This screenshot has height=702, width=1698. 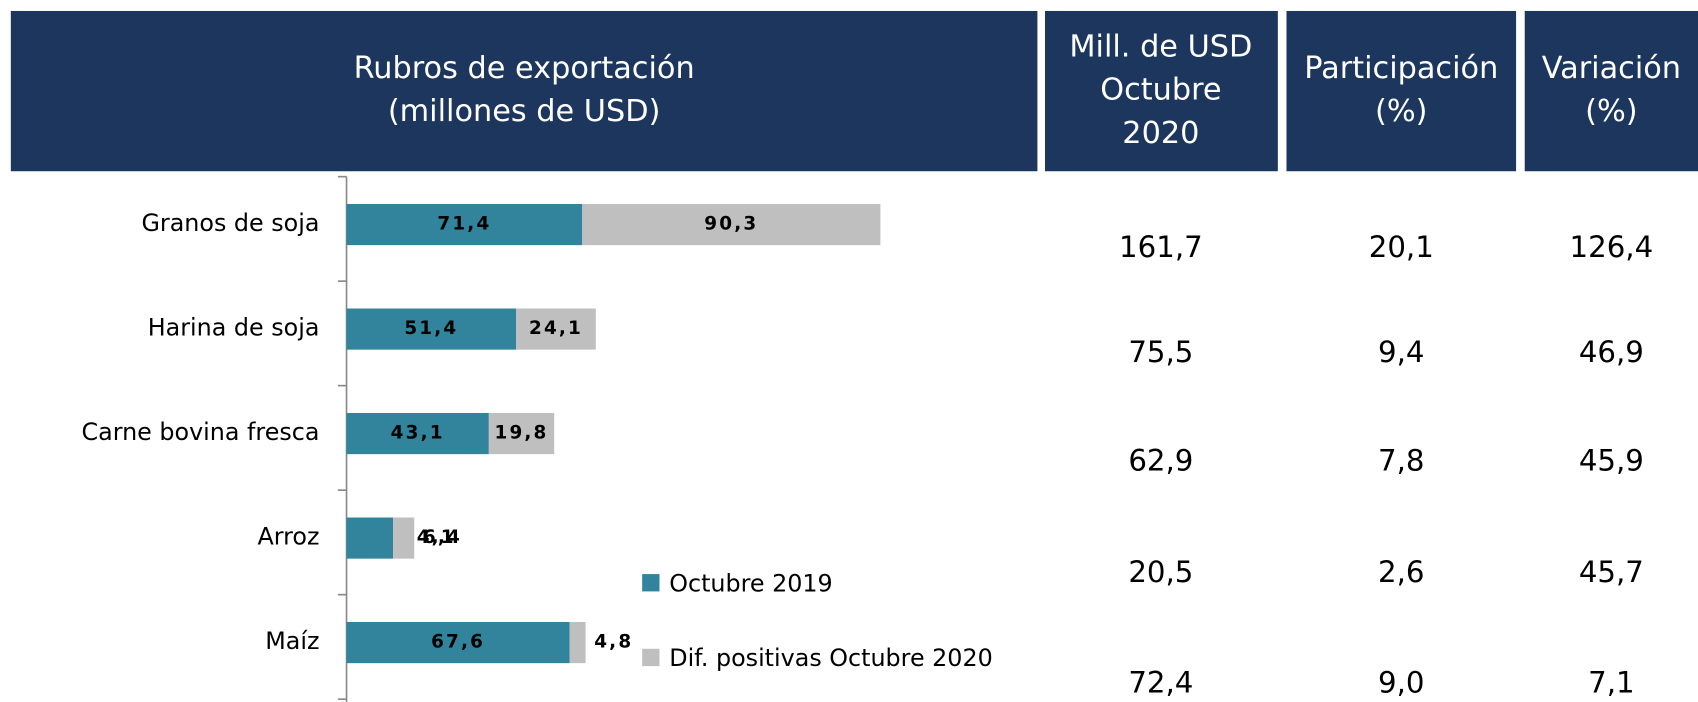 I want to click on table-cell: 9,0, so click(x=1401, y=683).